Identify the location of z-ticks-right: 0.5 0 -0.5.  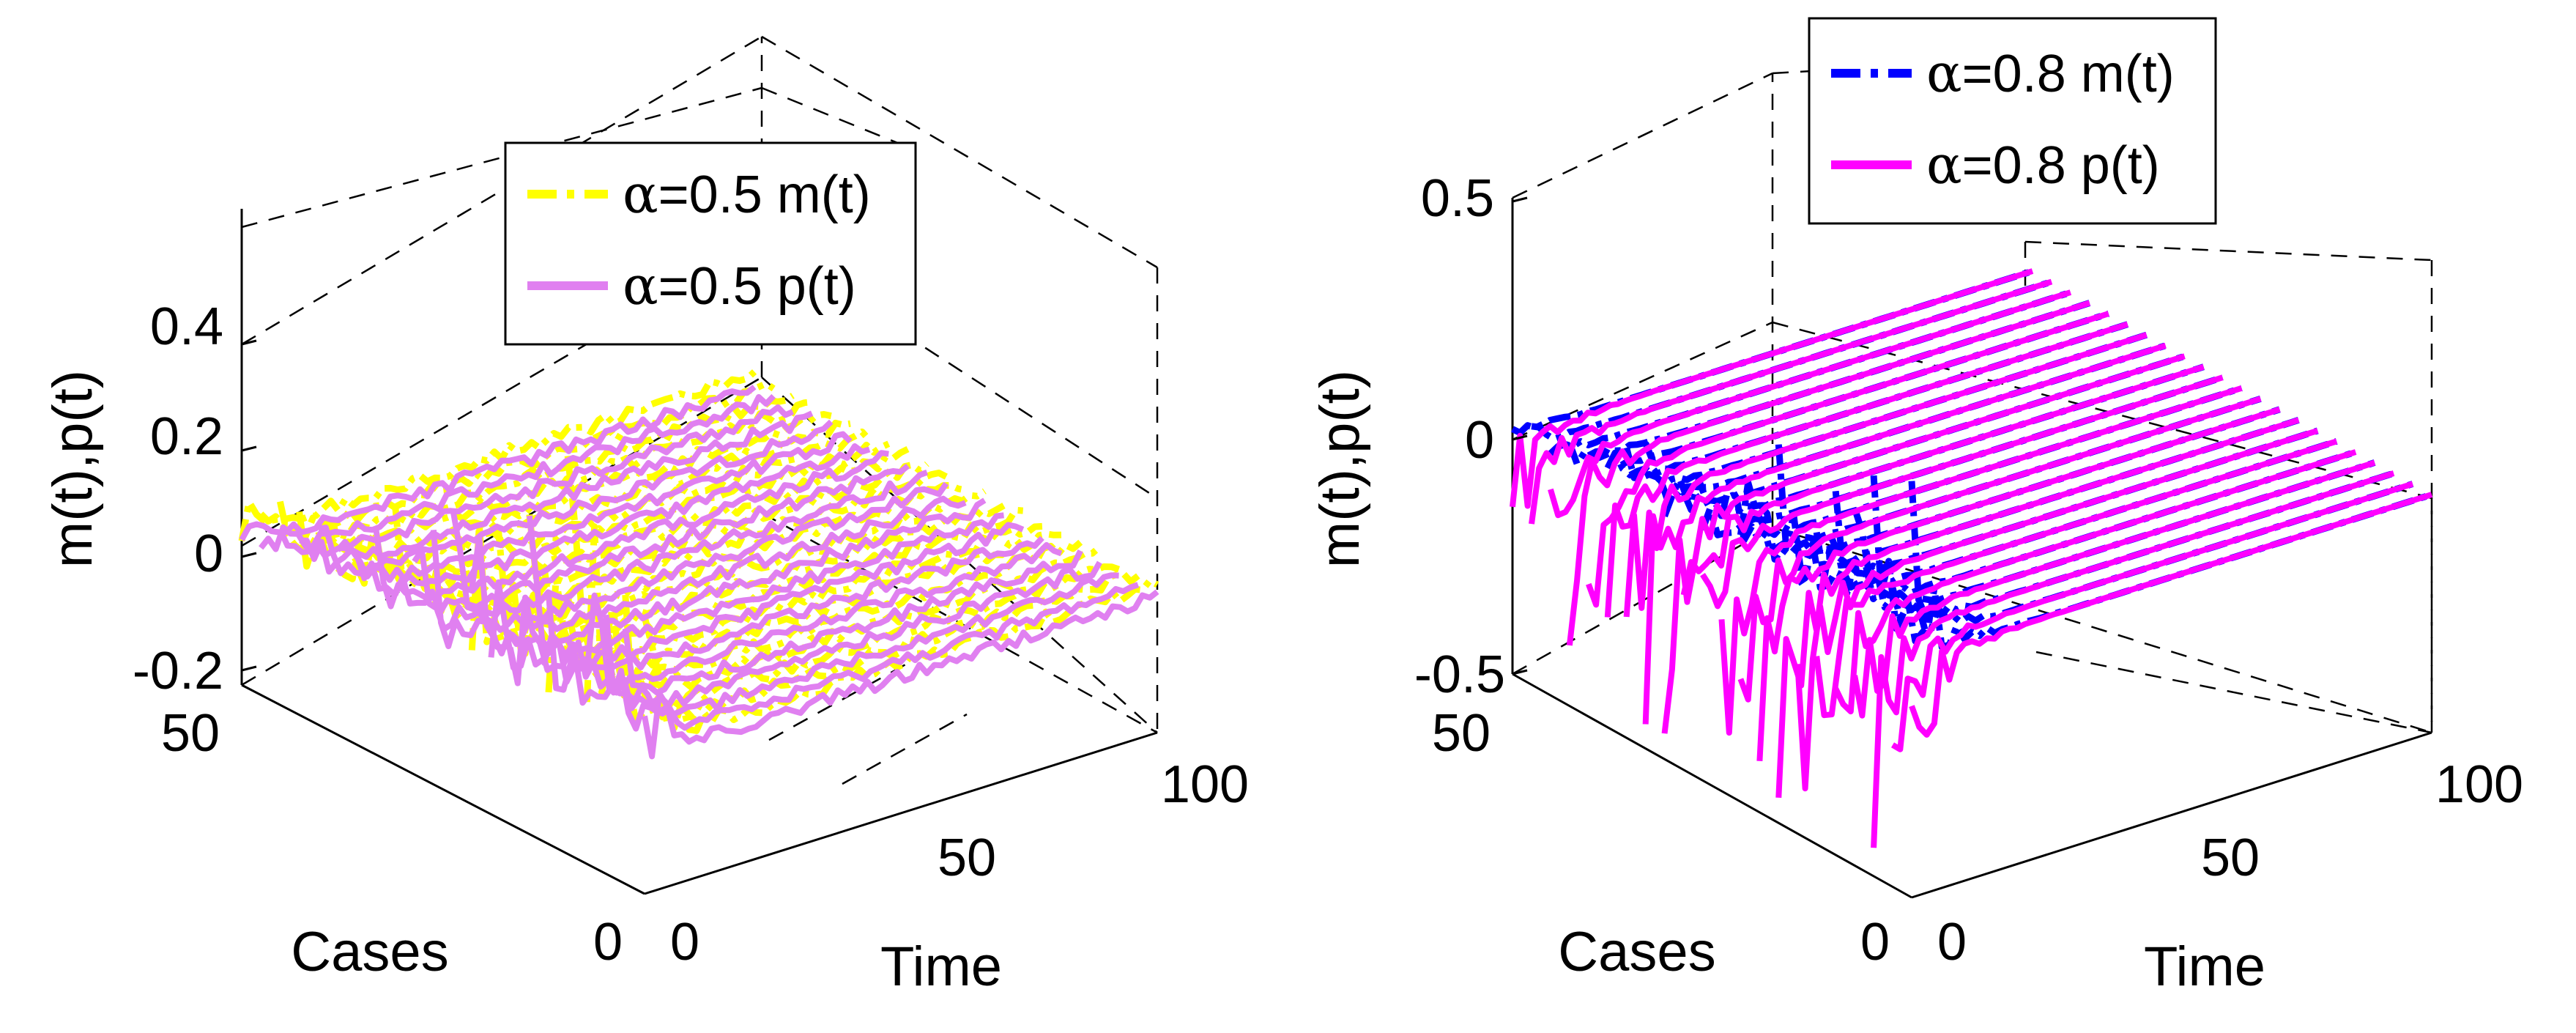
(1471, 437).